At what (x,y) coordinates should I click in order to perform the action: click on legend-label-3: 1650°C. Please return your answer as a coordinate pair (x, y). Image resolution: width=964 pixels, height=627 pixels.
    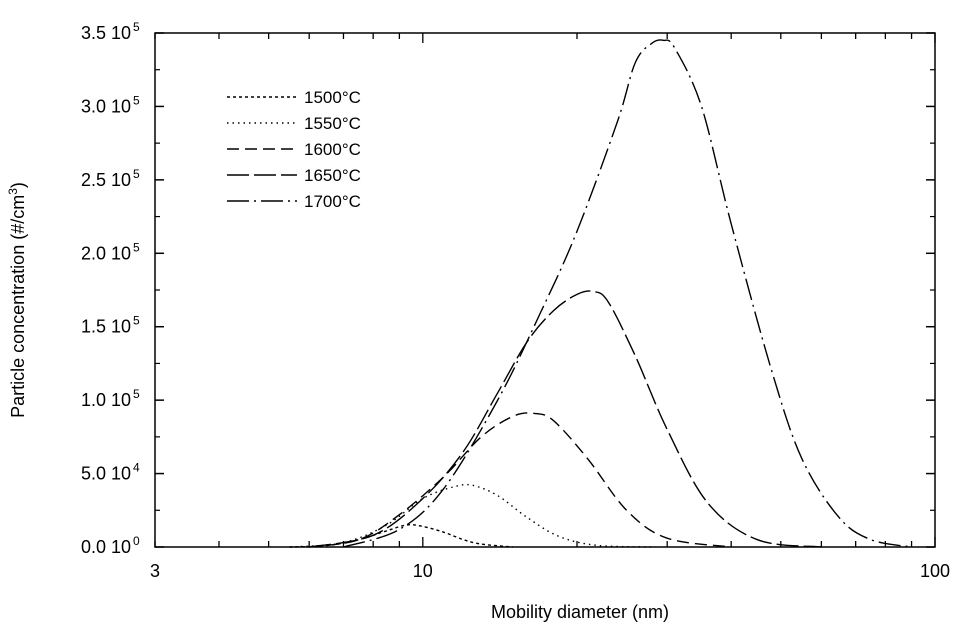
    Looking at the image, I should click on (332, 175).